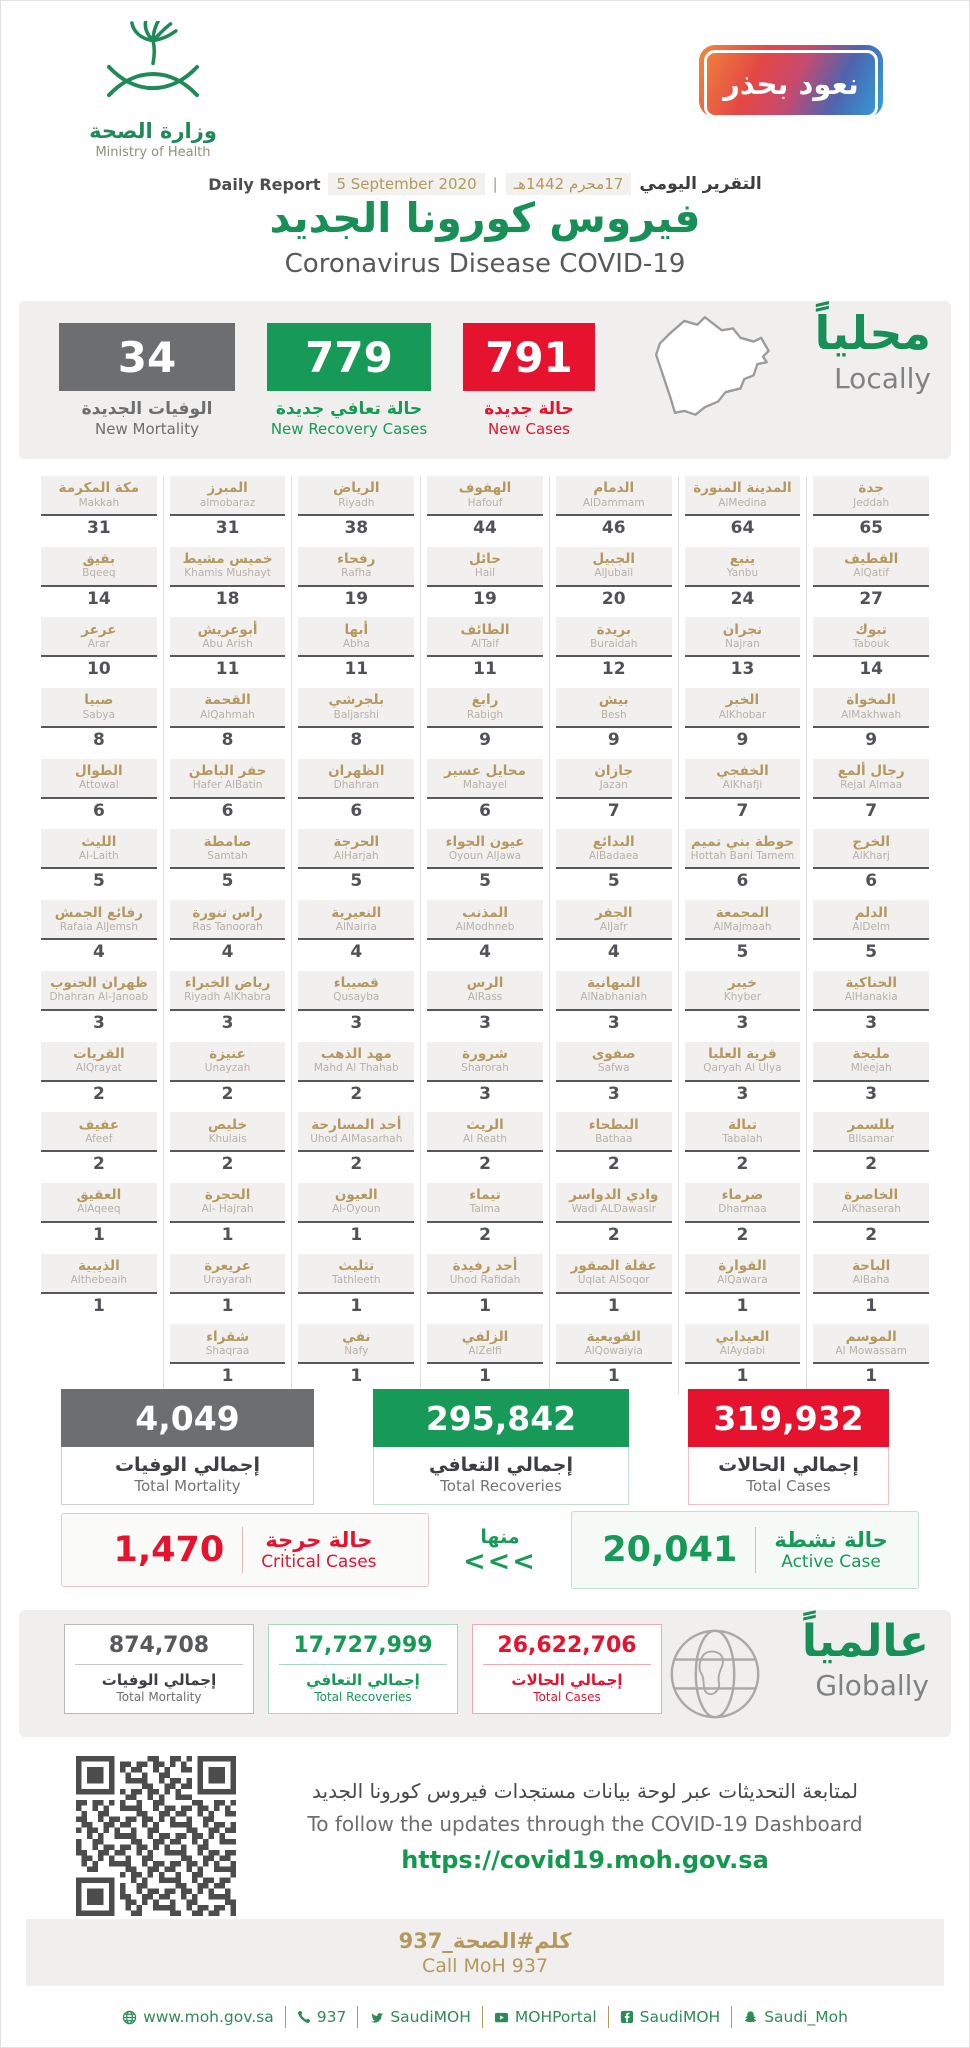 The height and width of the screenshot is (2048, 970). Describe the element at coordinates (871, 1124) in the screenshot. I see `city-name-arabic: بللسمر` at that location.